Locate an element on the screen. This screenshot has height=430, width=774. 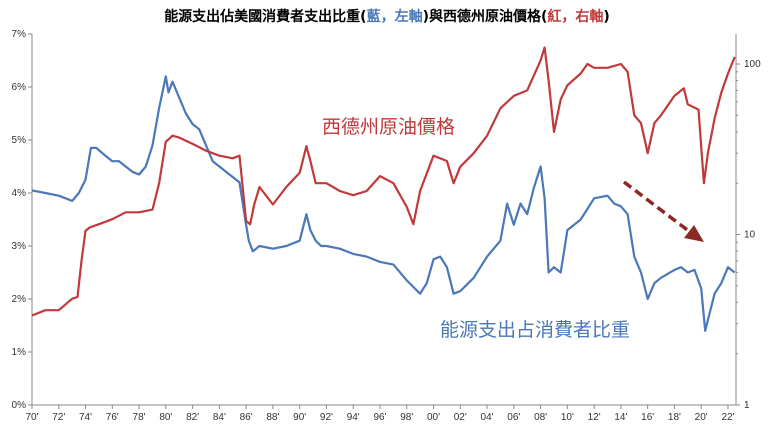
x-tick-label: 96' is located at coordinates (379, 417).